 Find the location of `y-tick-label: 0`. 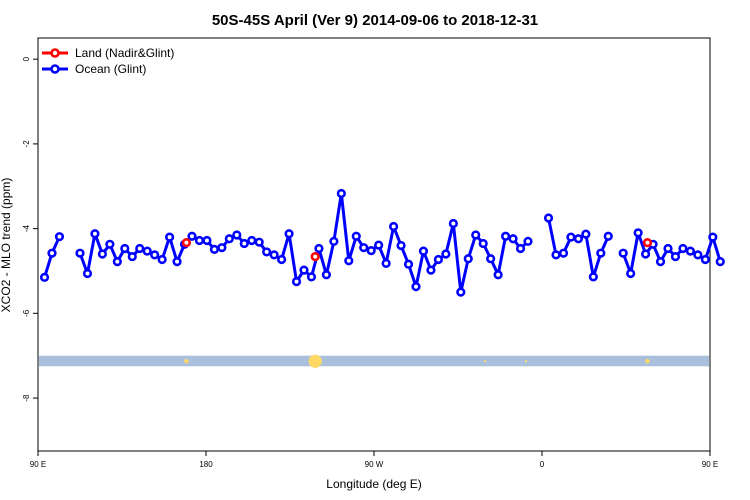

y-tick-label: 0 is located at coordinates (26, 58).